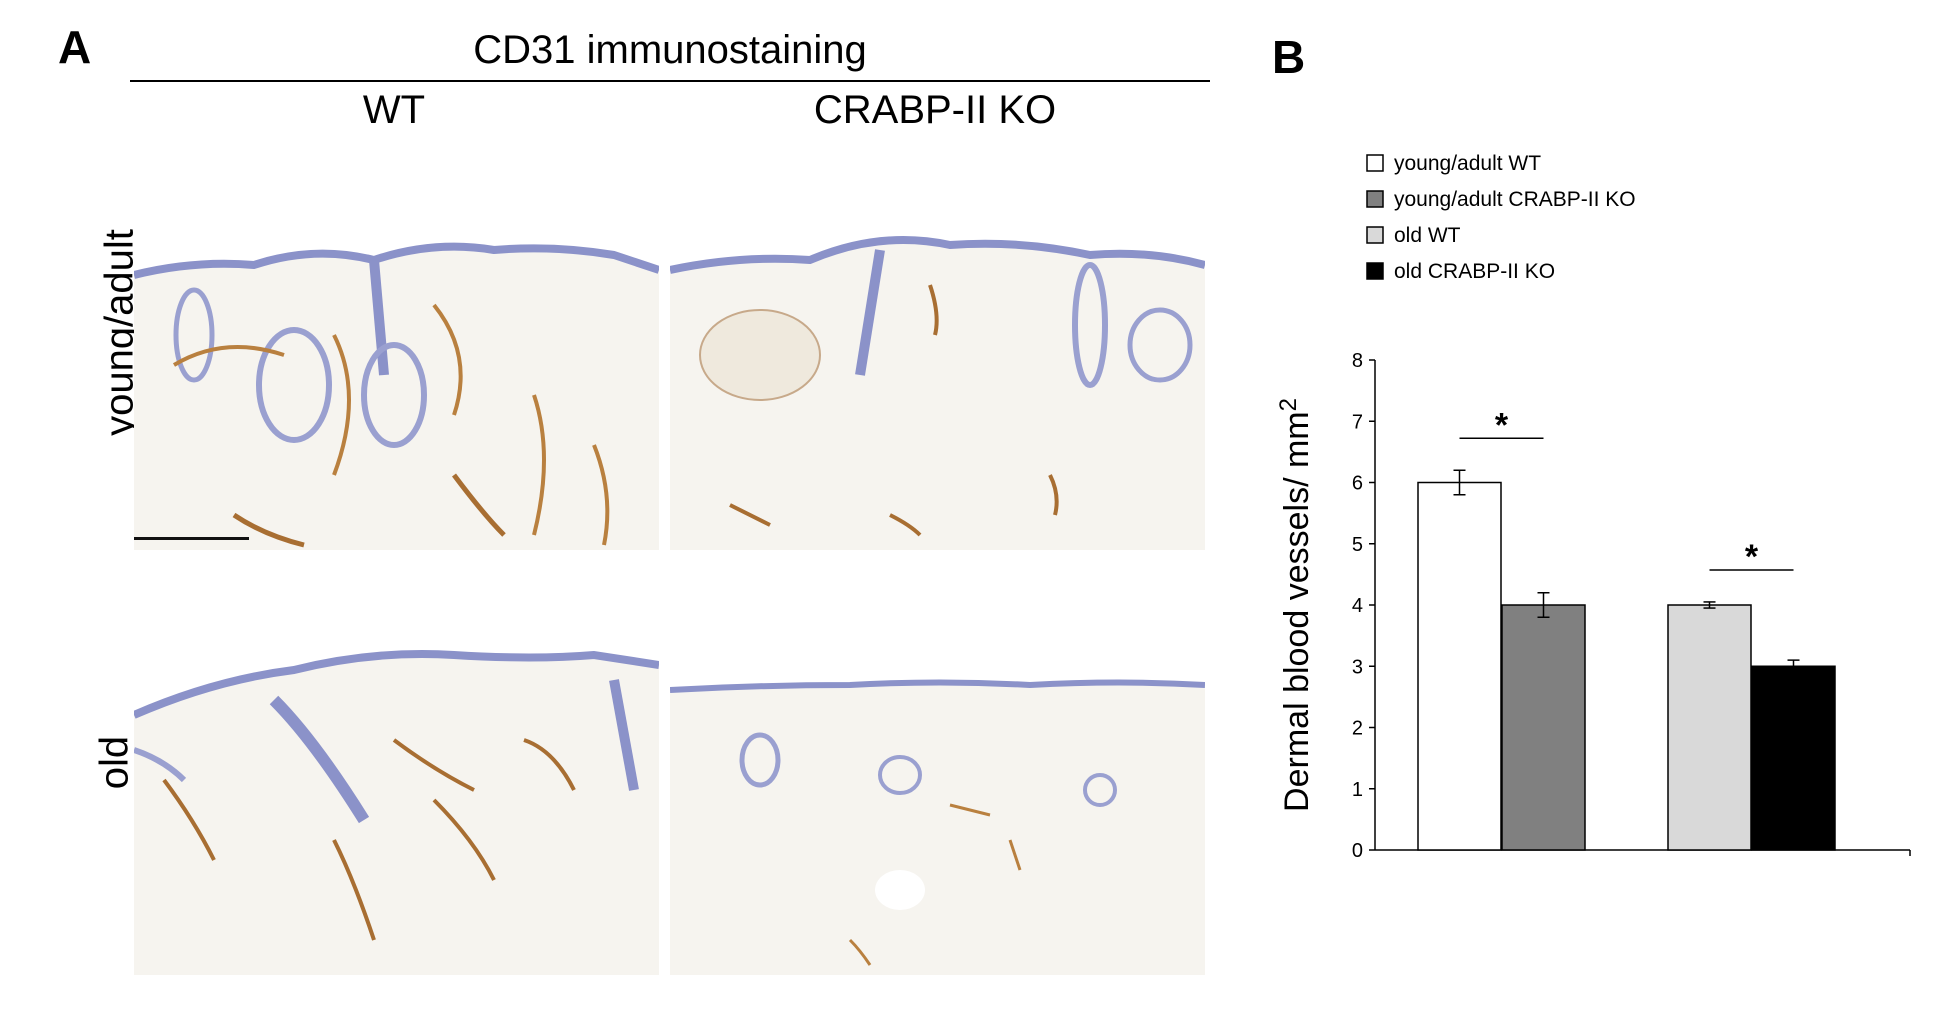 This screenshot has width=1950, height=1011. What do you see at coordinates (1357, 484) in the screenshot?
I see `y-tick-label: 6` at bounding box center [1357, 484].